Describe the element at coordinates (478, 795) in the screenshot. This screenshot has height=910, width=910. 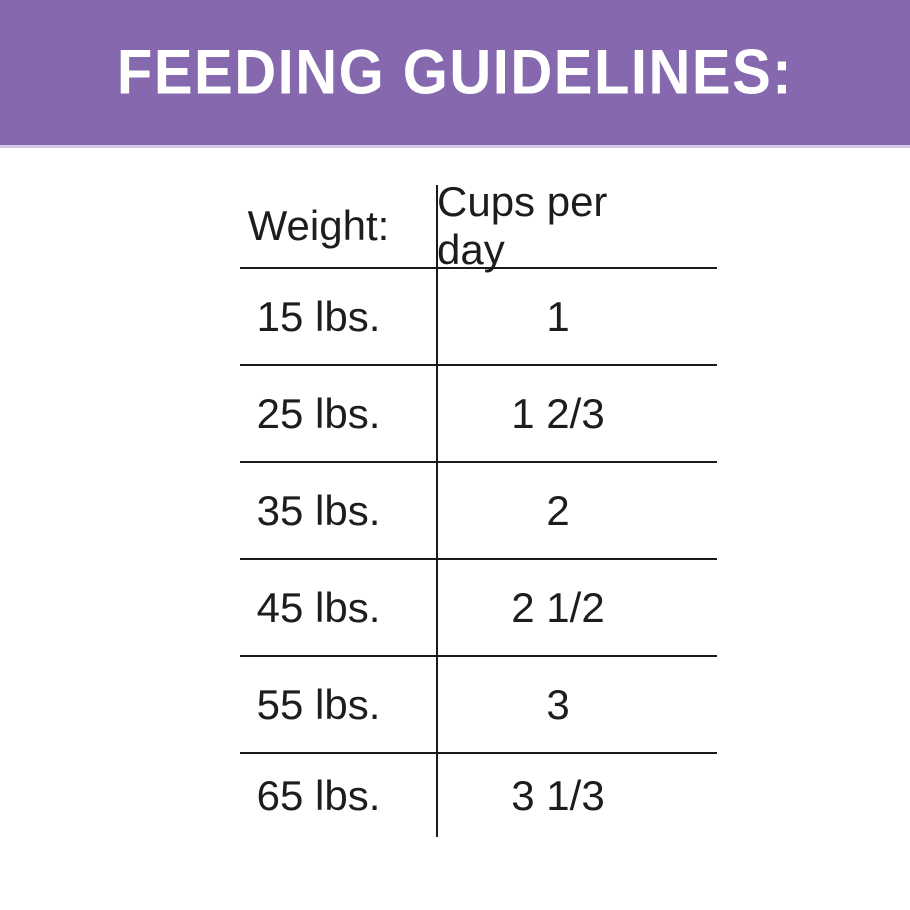
I see `table-row: 65 lbs. 3 1/3` at that location.